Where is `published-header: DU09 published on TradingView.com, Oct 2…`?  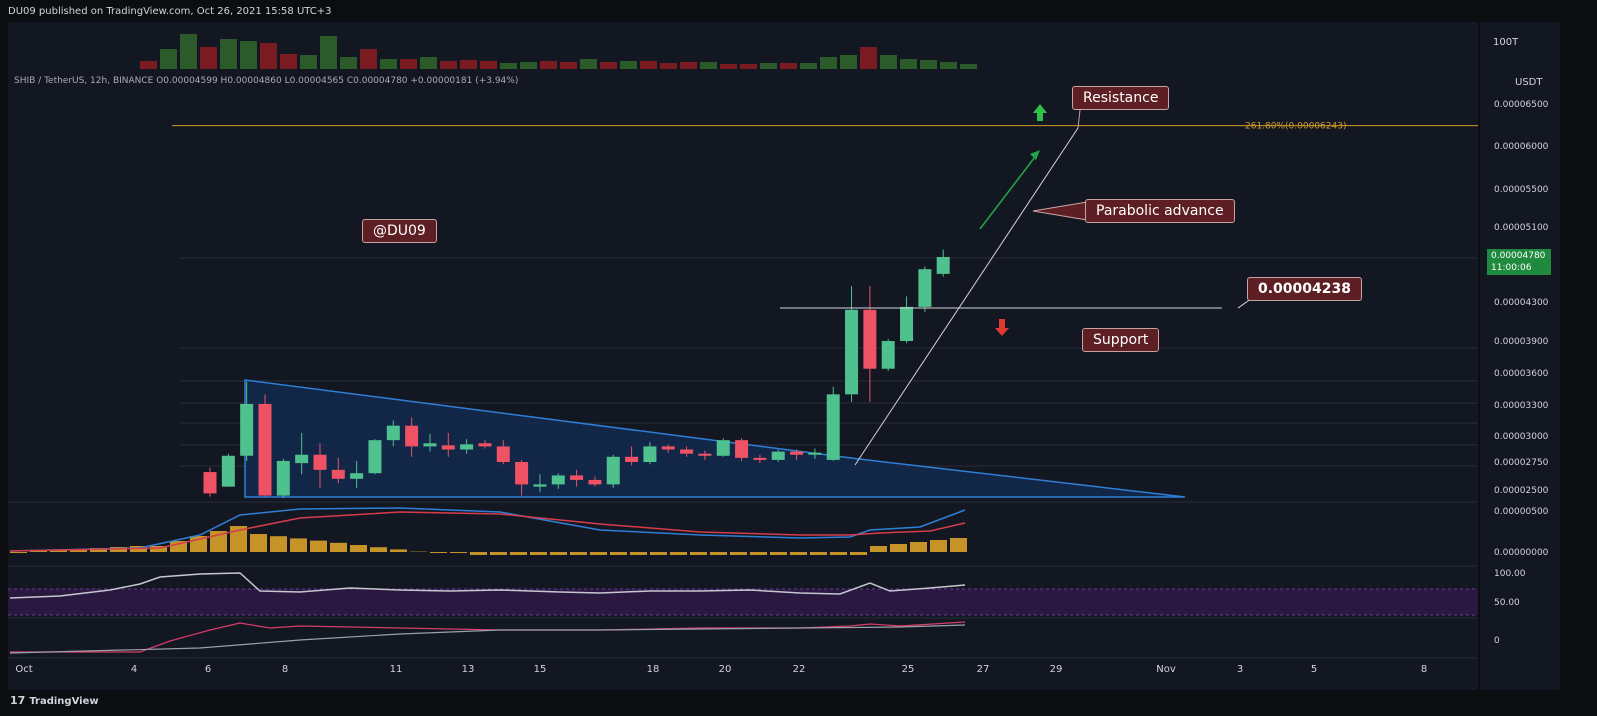 published-header: DU09 published on TradingView.com, Oct 2… is located at coordinates (170, 11).